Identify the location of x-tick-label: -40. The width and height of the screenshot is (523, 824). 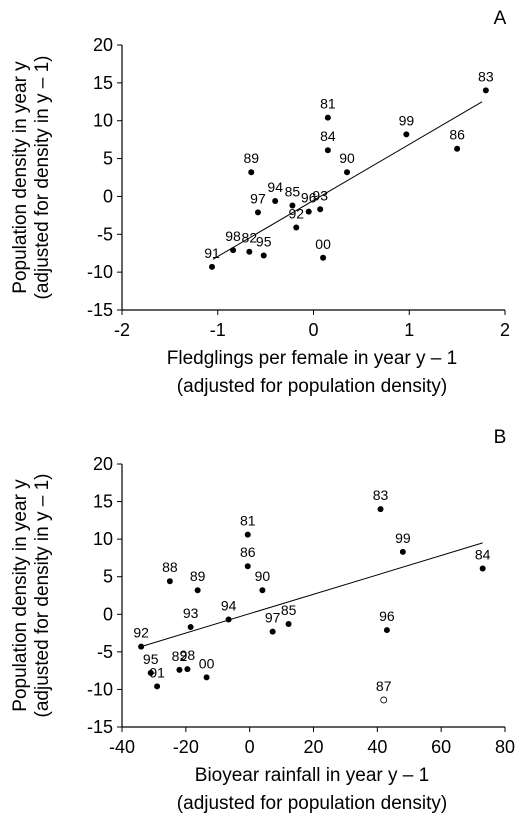
(122, 747).